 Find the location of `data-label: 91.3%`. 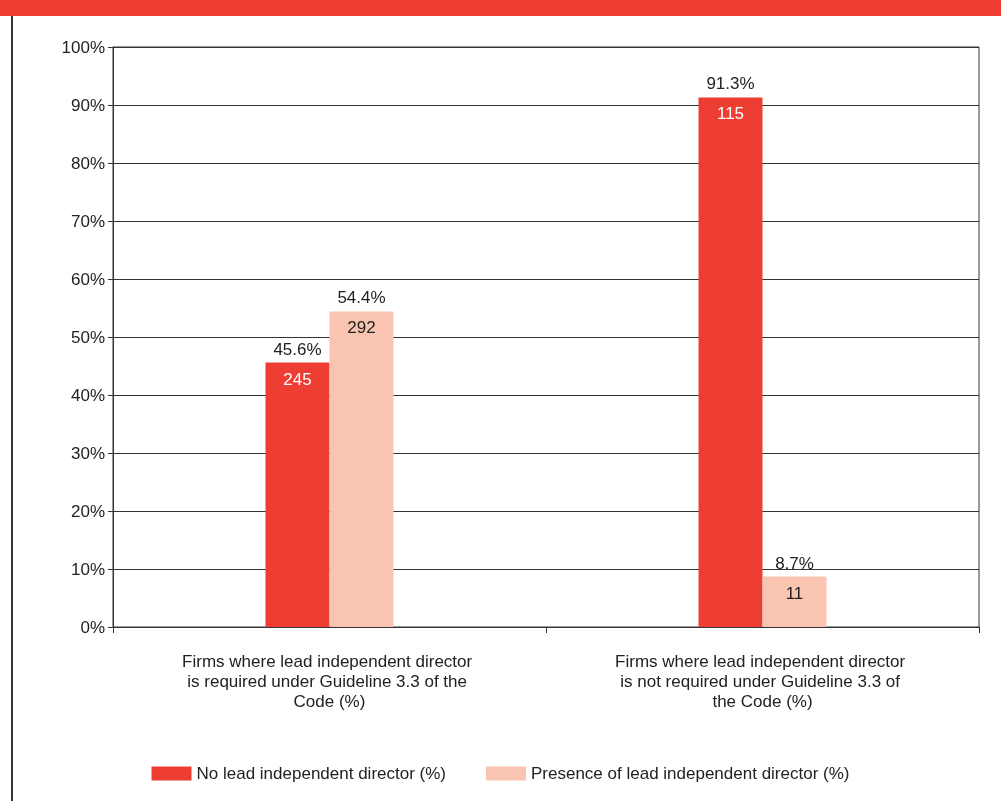

data-label: 91.3% is located at coordinates (730, 84).